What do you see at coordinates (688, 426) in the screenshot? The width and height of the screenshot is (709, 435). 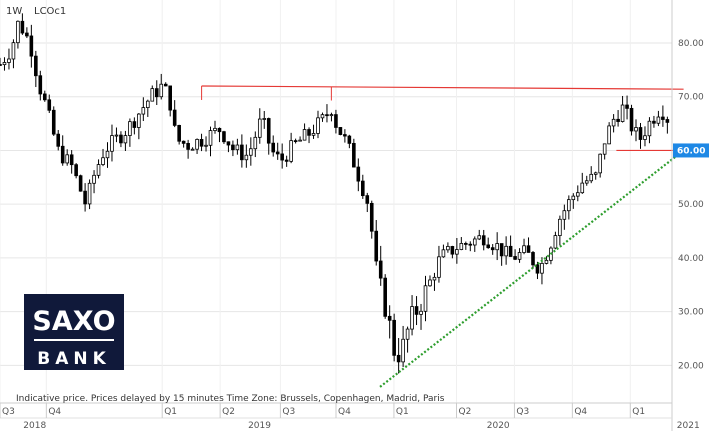 I see `year-tick-label: 2021` at bounding box center [688, 426].